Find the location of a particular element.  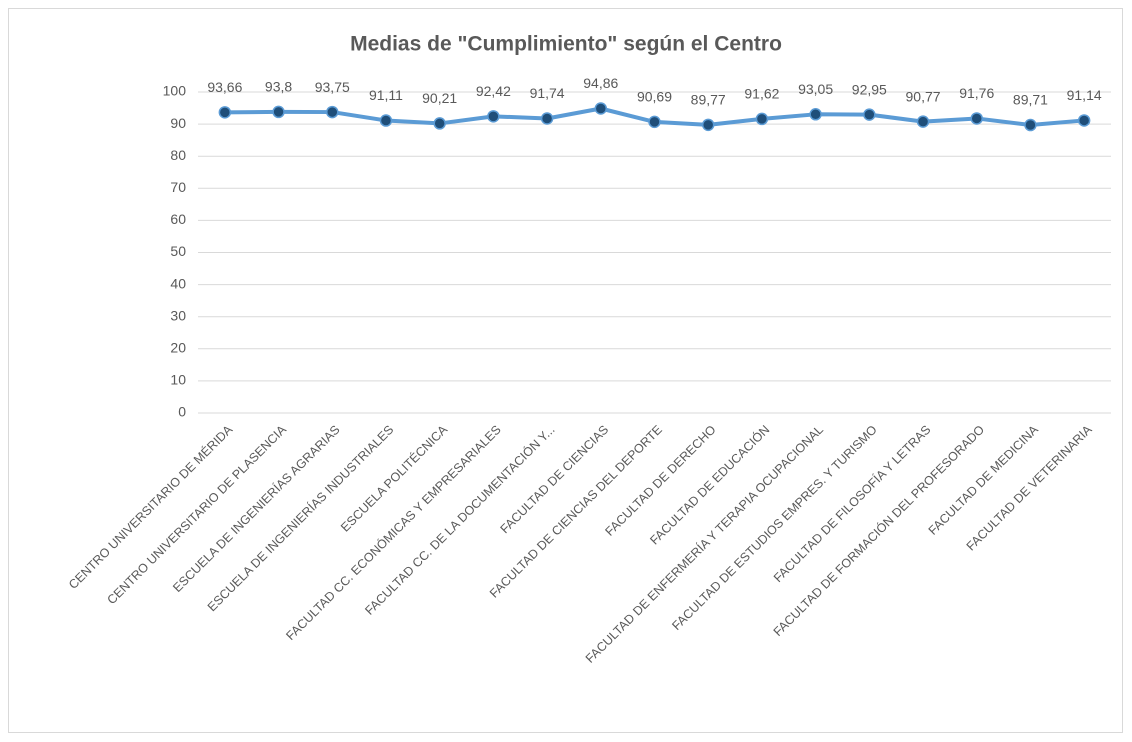

data-label: 93,8 is located at coordinates (278, 87).